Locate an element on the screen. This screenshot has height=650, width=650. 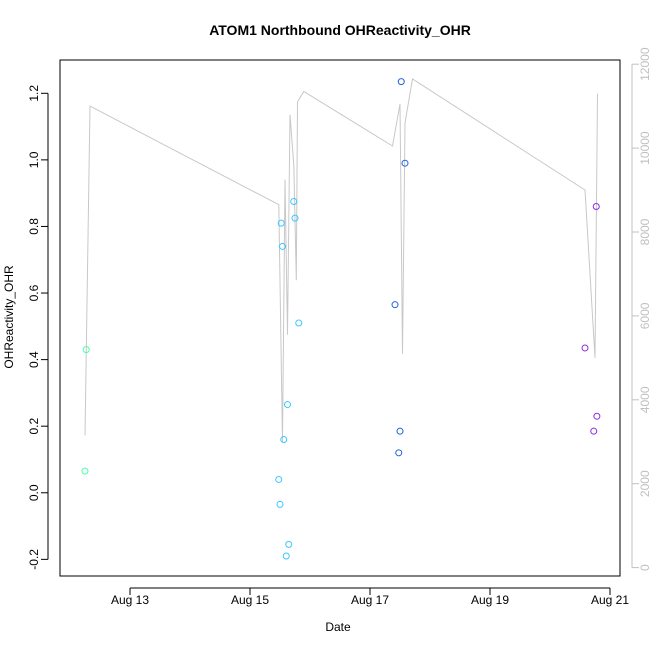
y2-tick-label: 0 is located at coordinates (644, 567).